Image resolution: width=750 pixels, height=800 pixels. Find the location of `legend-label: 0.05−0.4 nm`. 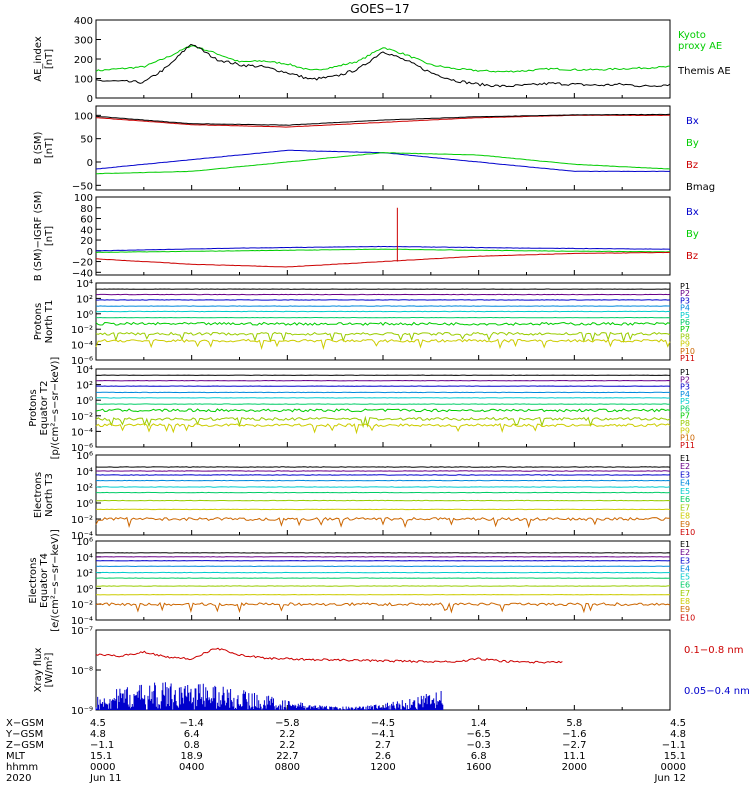

legend-label: 0.05−0.4 nm is located at coordinates (717, 691).